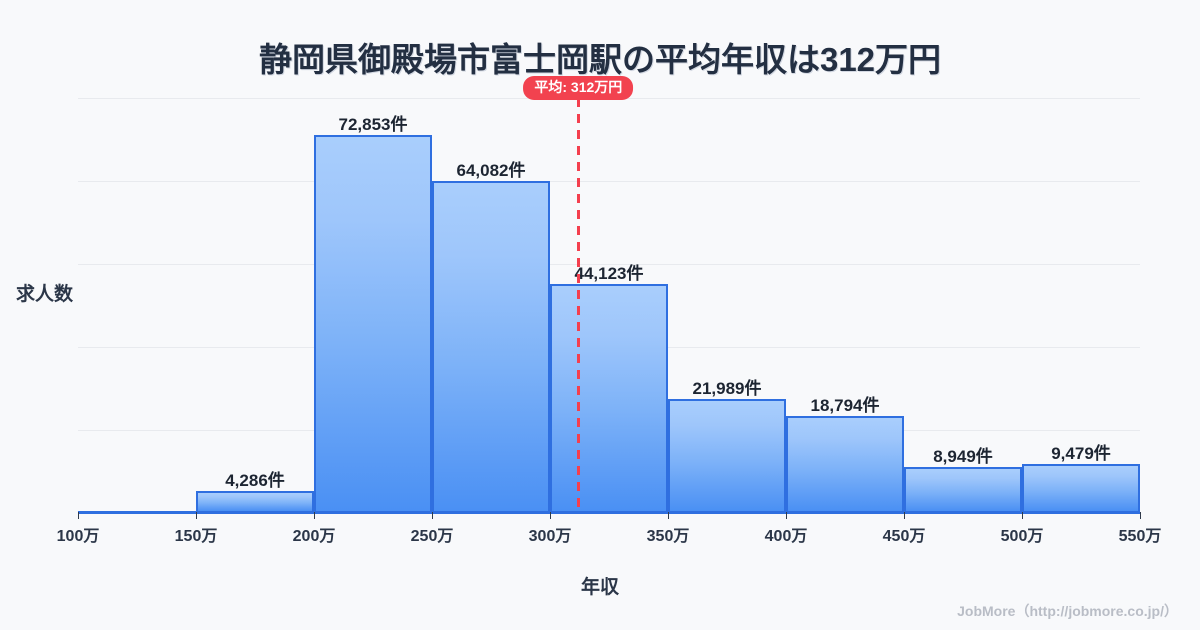 The width and height of the screenshot is (1200, 630). Describe the element at coordinates (491, 170) in the screenshot. I see `bar-value-label: 64,082件` at that location.